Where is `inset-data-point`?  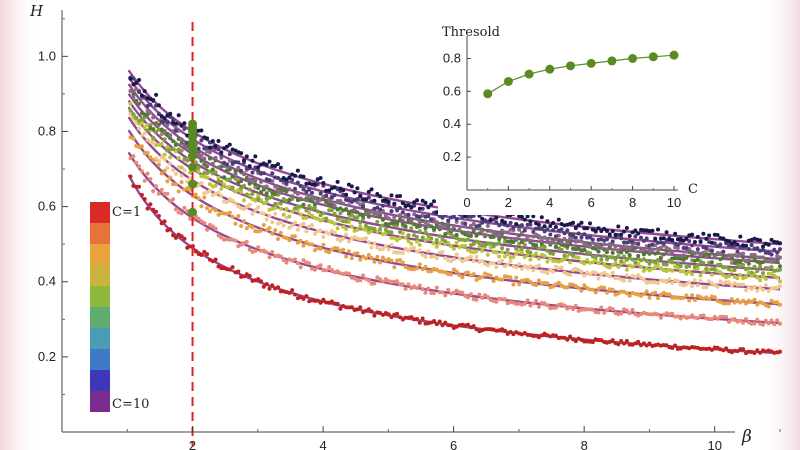
inset-data-point is located at coordinates (488, 94).